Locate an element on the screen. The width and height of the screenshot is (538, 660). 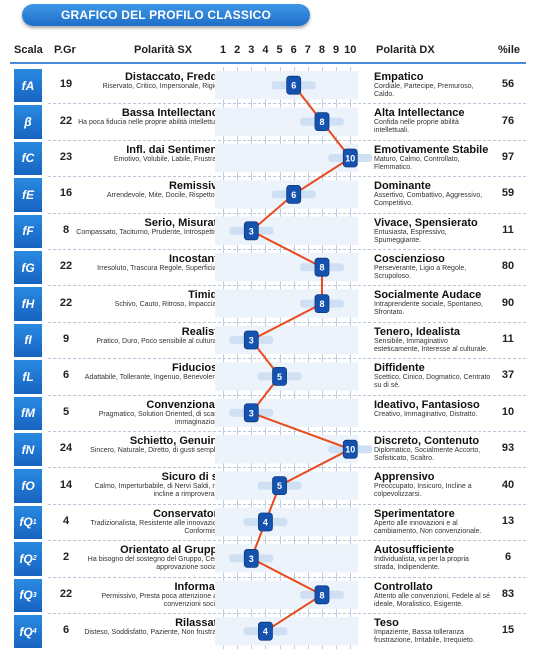
x-tick-label: 1 is located at coordinates (223, 50).